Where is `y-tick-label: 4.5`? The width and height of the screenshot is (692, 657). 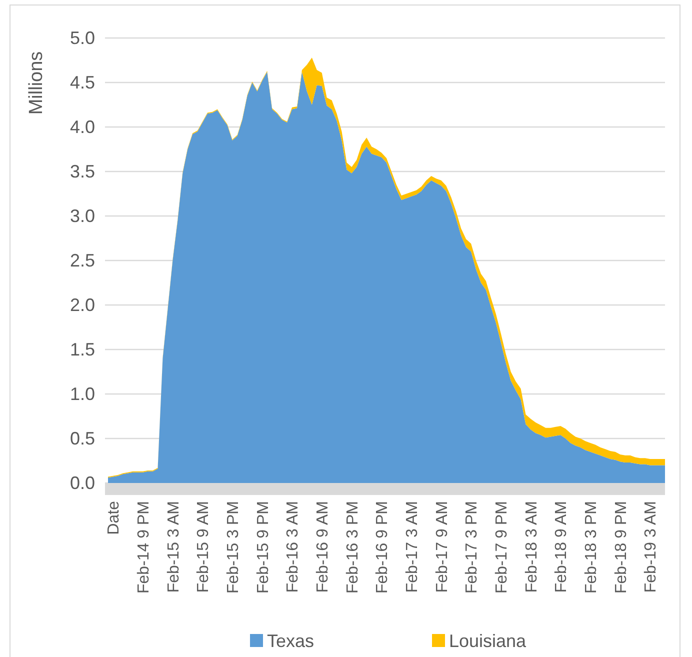
y-tick-label: 4.5 is located at coordinates (82, 82).